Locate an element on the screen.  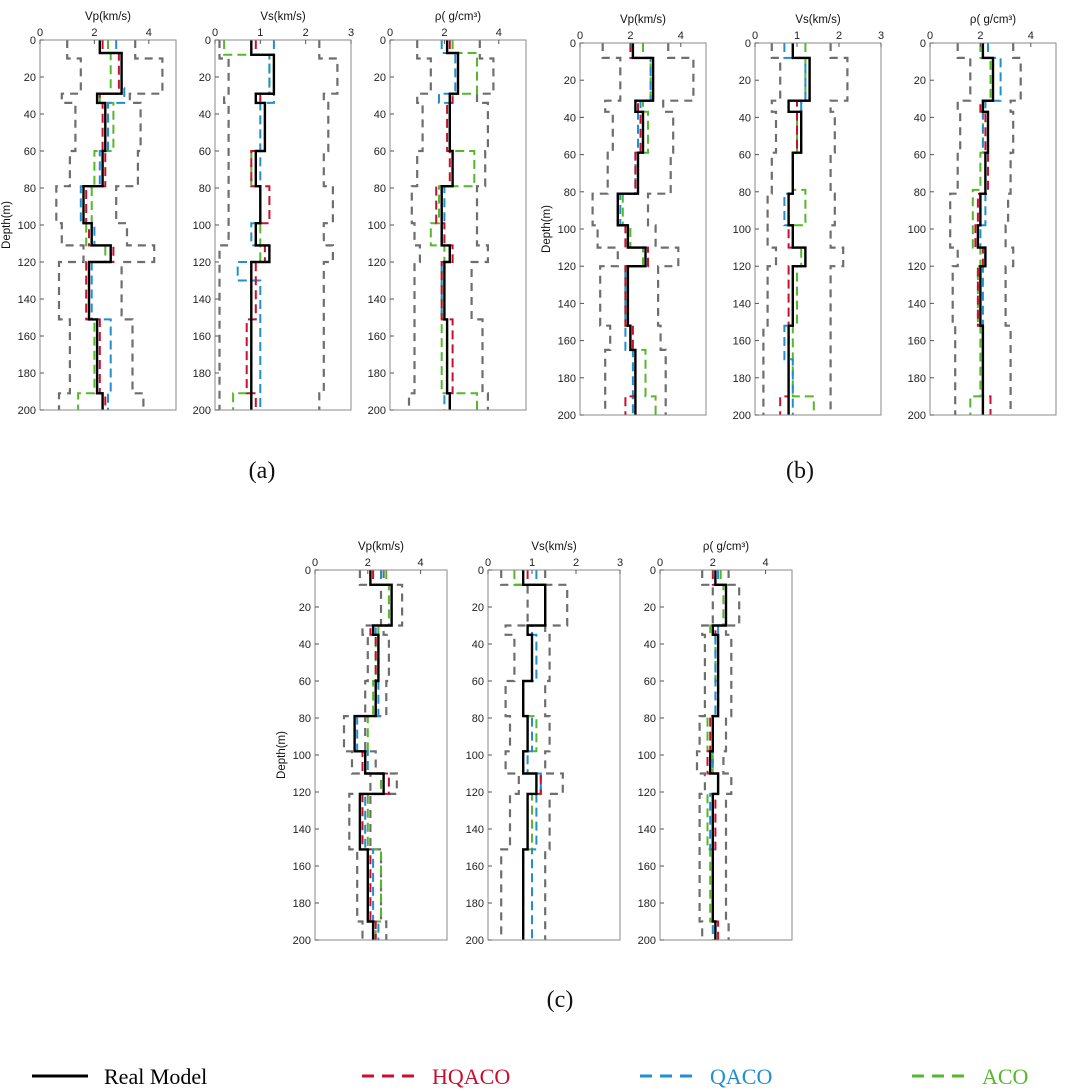
legend-item-aco: ACO is located at coordinates (970, 1076).